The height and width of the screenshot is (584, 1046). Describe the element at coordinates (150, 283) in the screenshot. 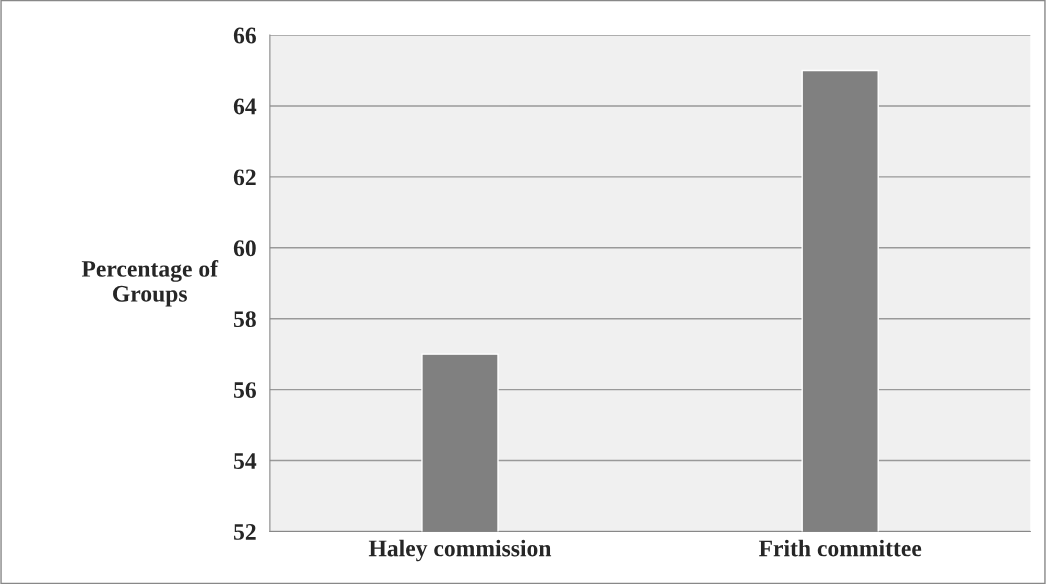

I see `y-axis-title: Percentage of Groups` at that location.